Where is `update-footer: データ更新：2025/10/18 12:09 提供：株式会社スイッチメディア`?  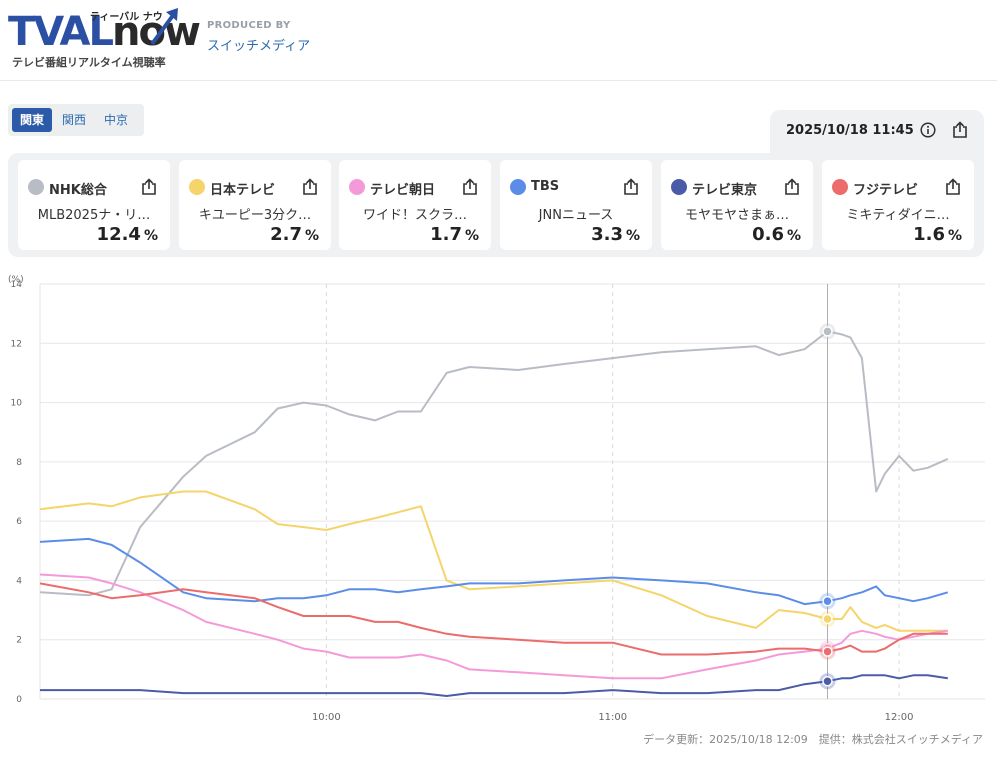 update-footer: データ更新：2025/10/18 12:09 提供：株式会社スイッチメディア is located at coordinates (813, 739).